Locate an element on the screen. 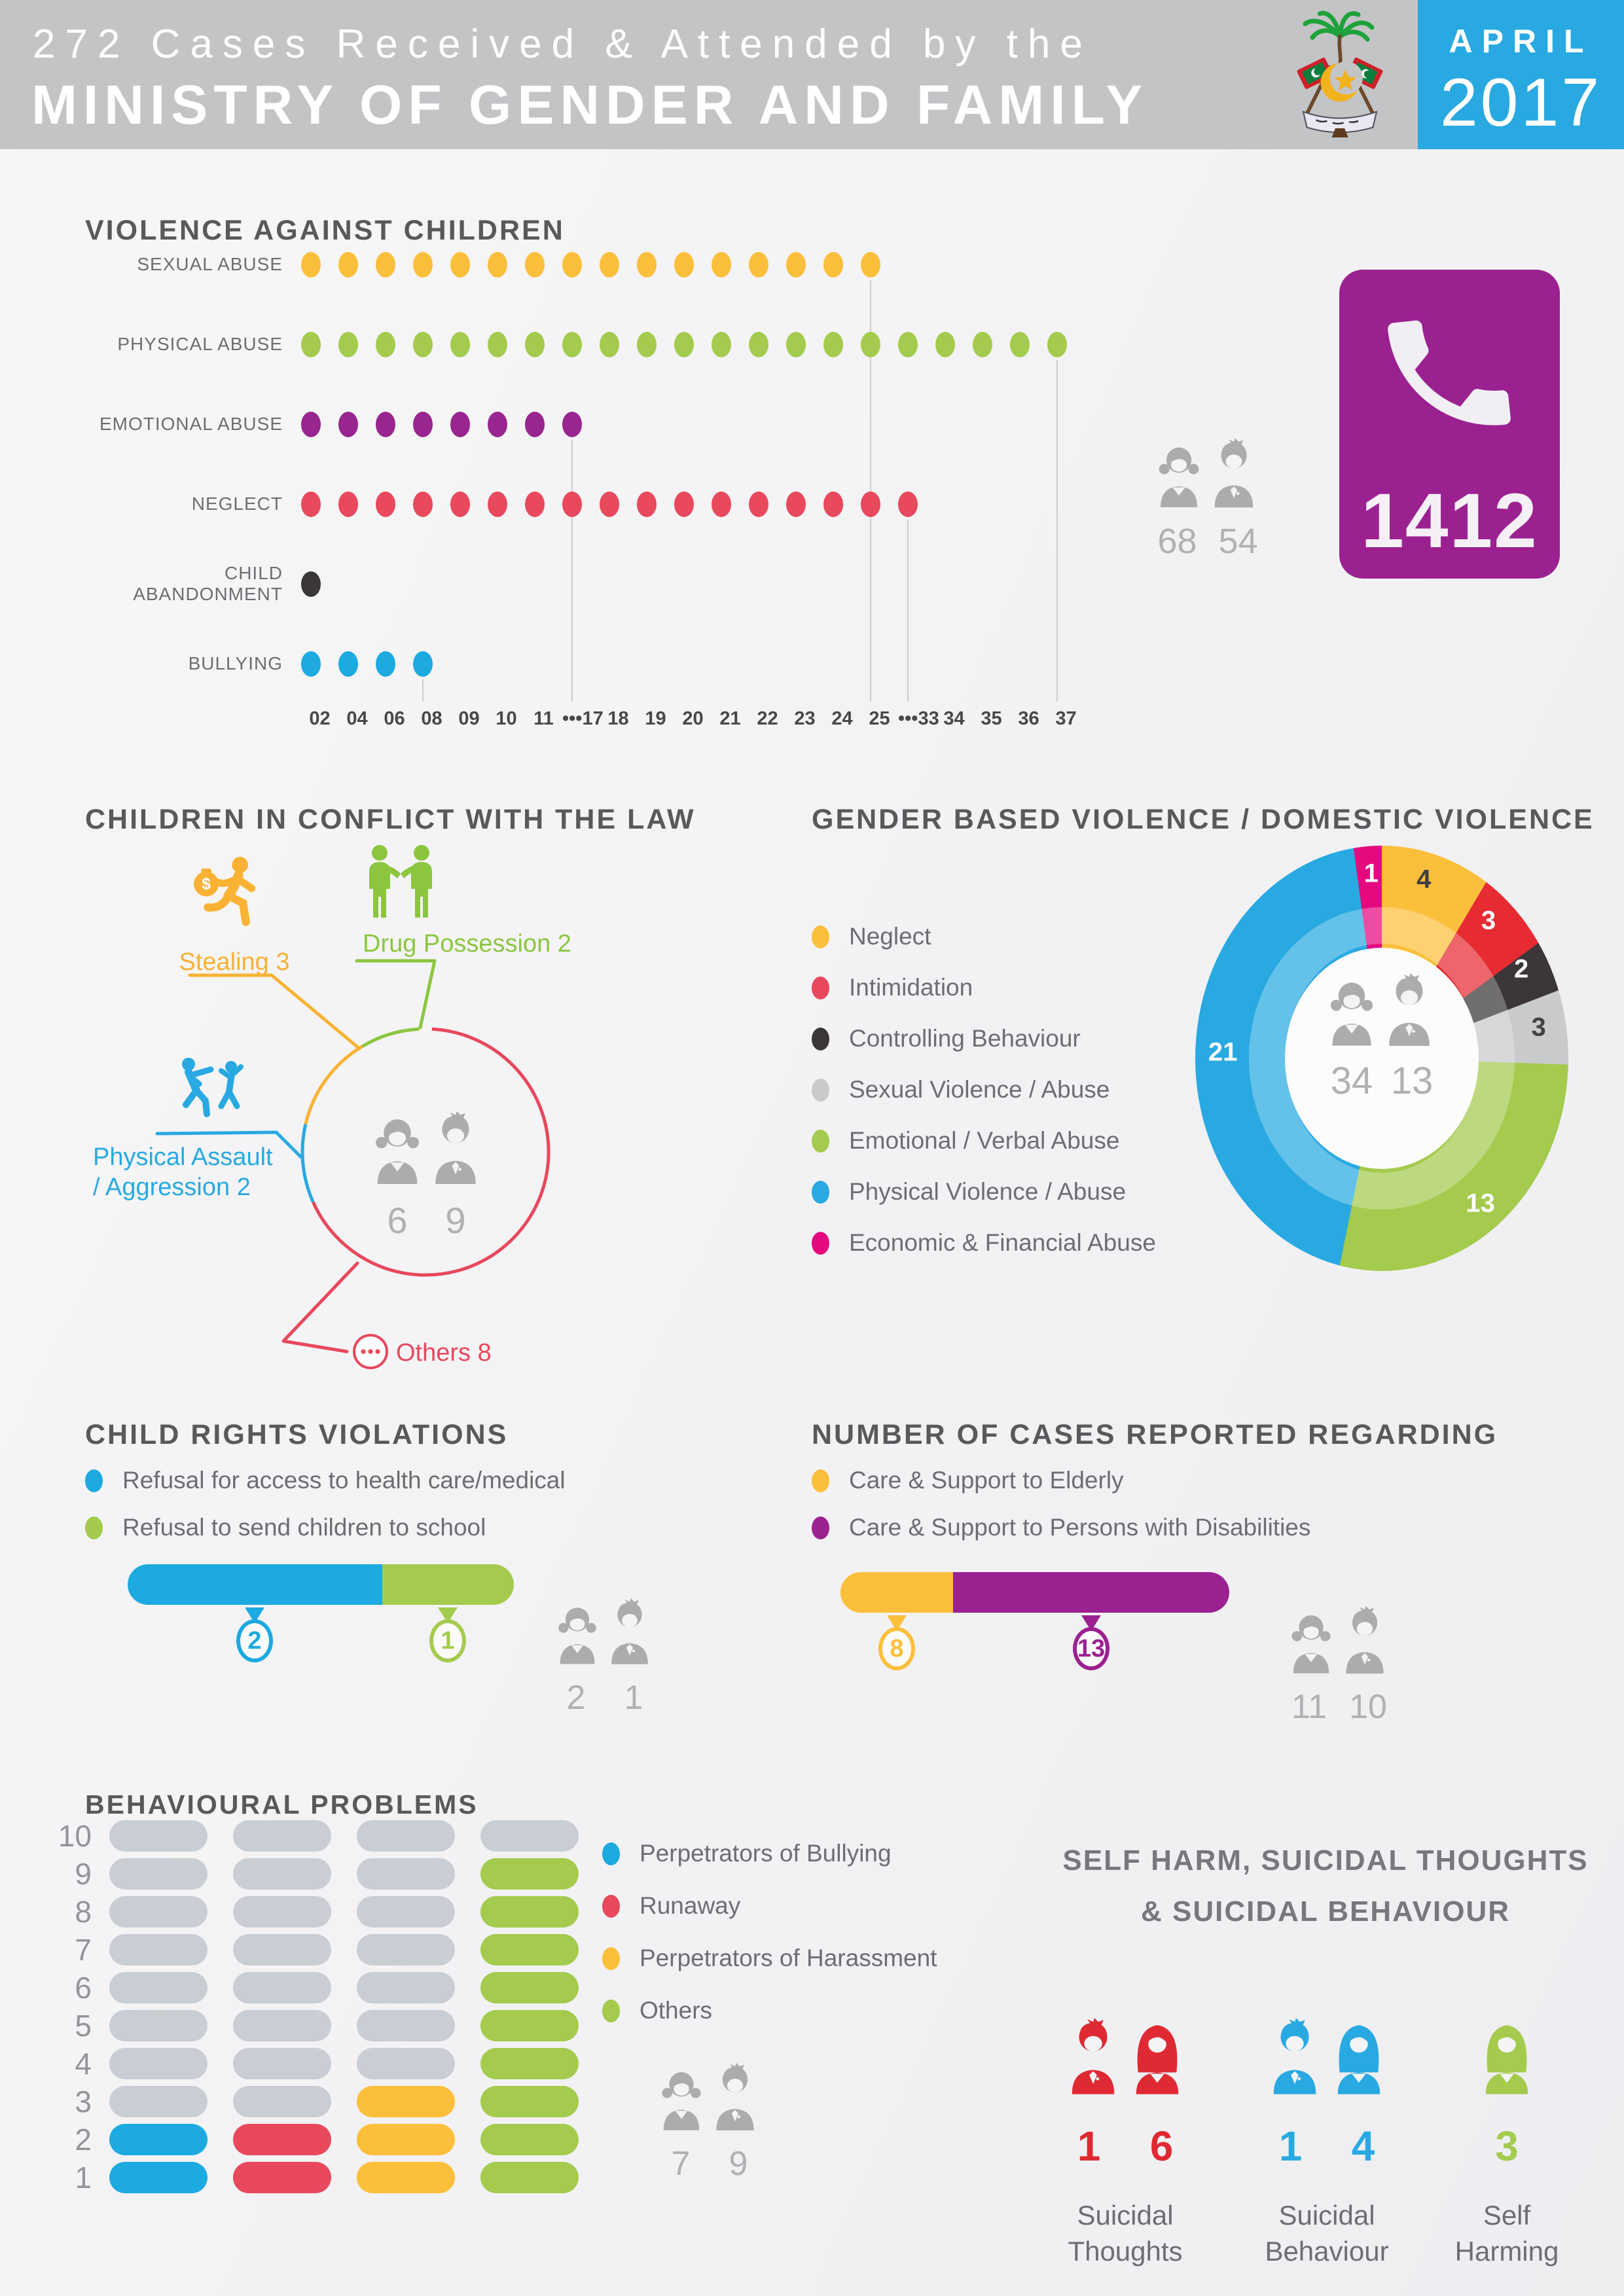  section-title-behavioural: BEHAVIOURAL PROBLEMS is located at coordinates (281, 1804).